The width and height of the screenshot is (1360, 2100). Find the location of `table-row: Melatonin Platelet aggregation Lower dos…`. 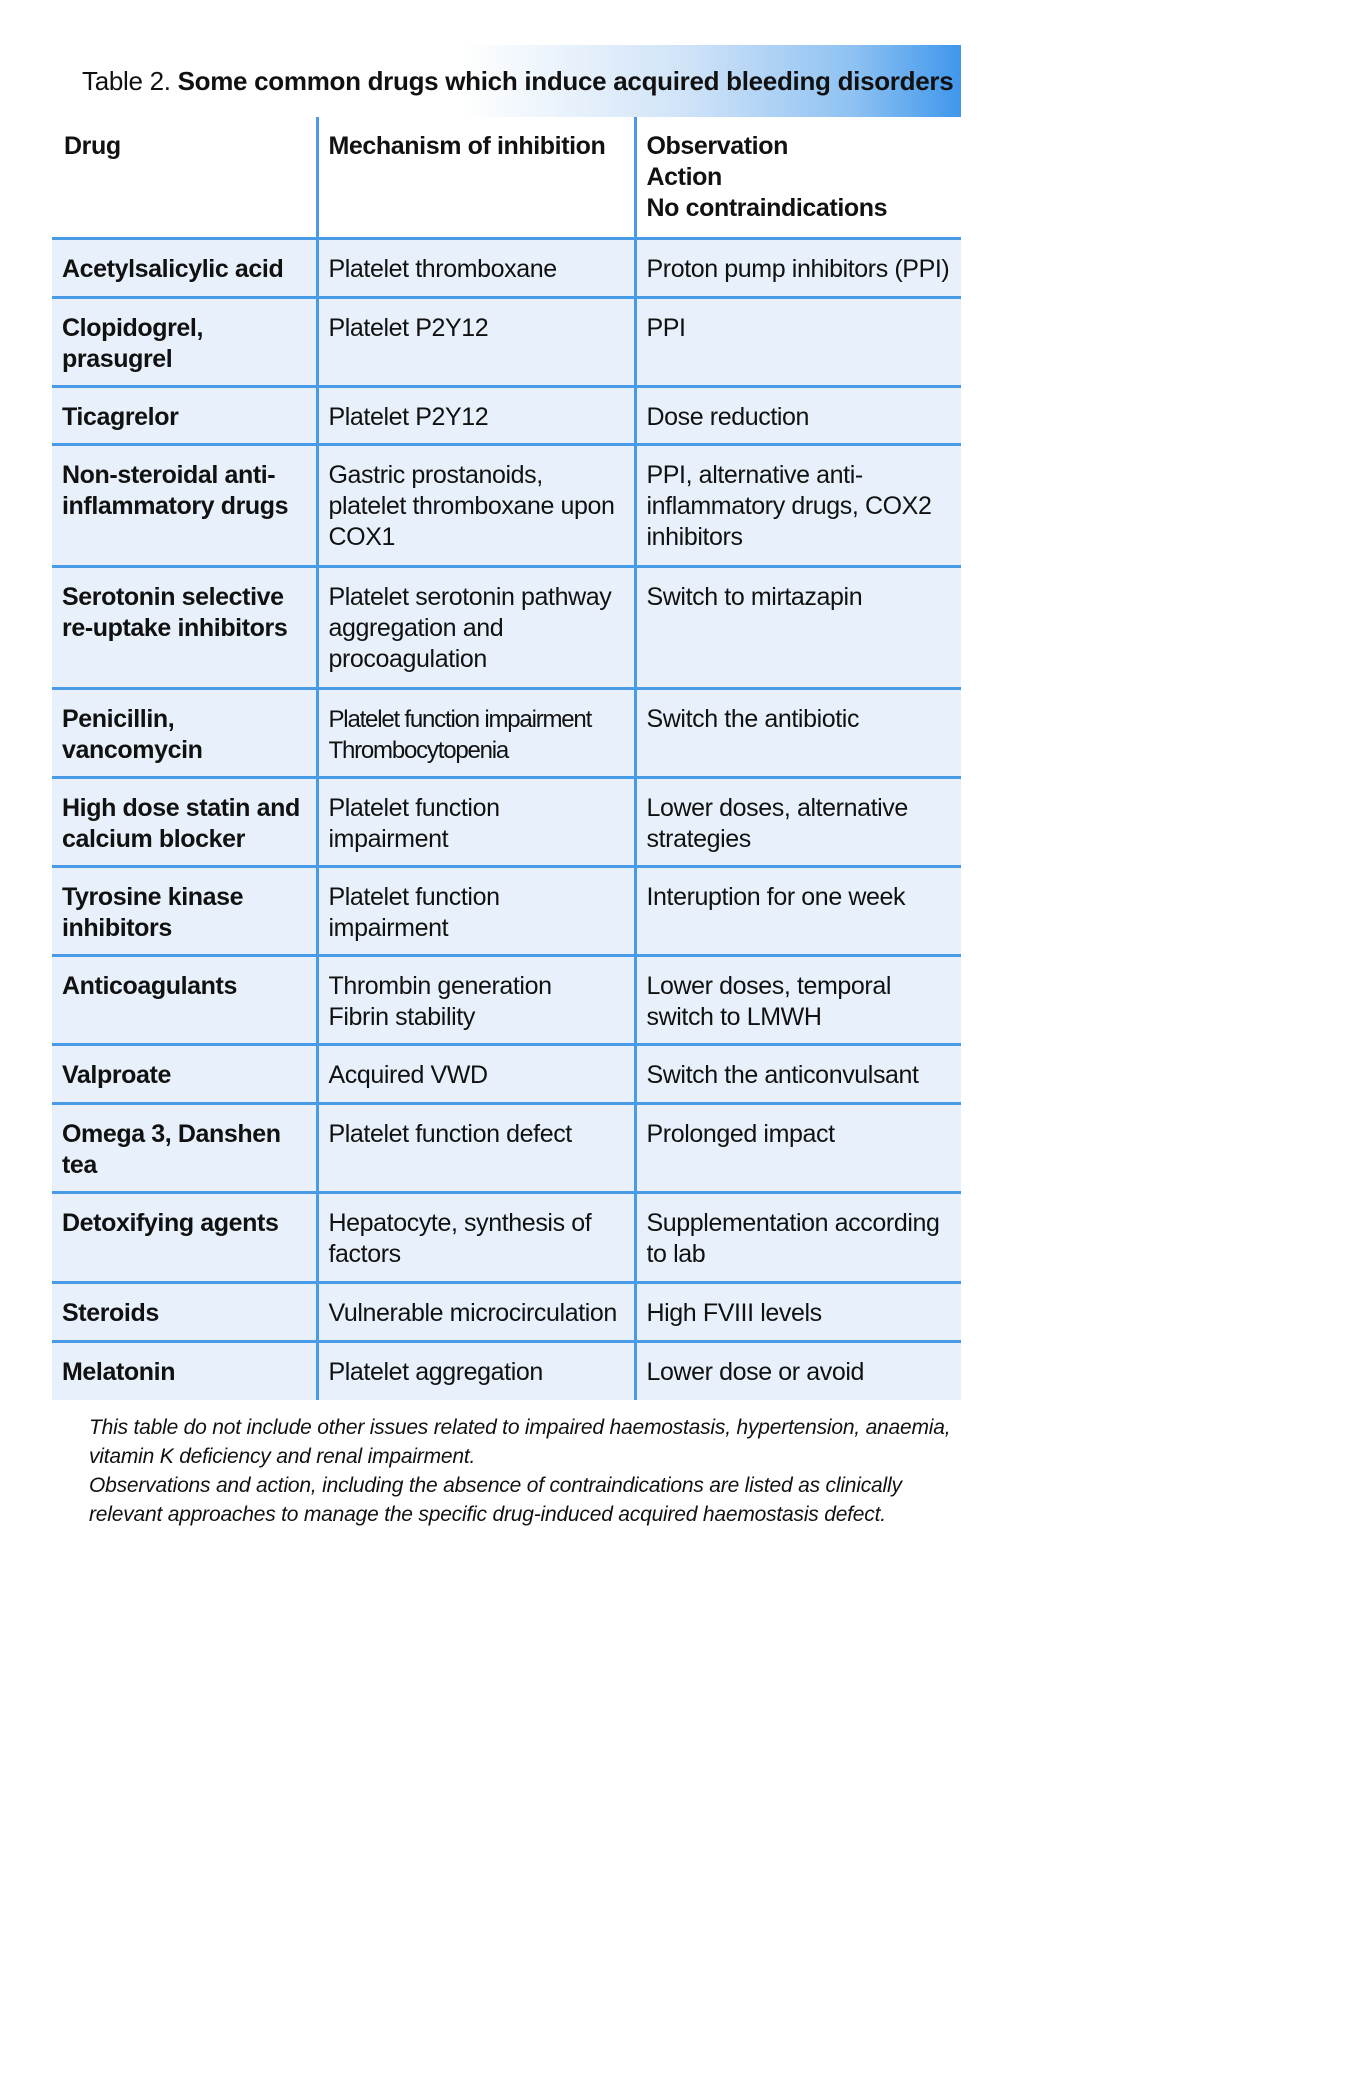

table-row: Melatonin Platelet aggregation Lower dos… is located at coordinates (506, 1370).